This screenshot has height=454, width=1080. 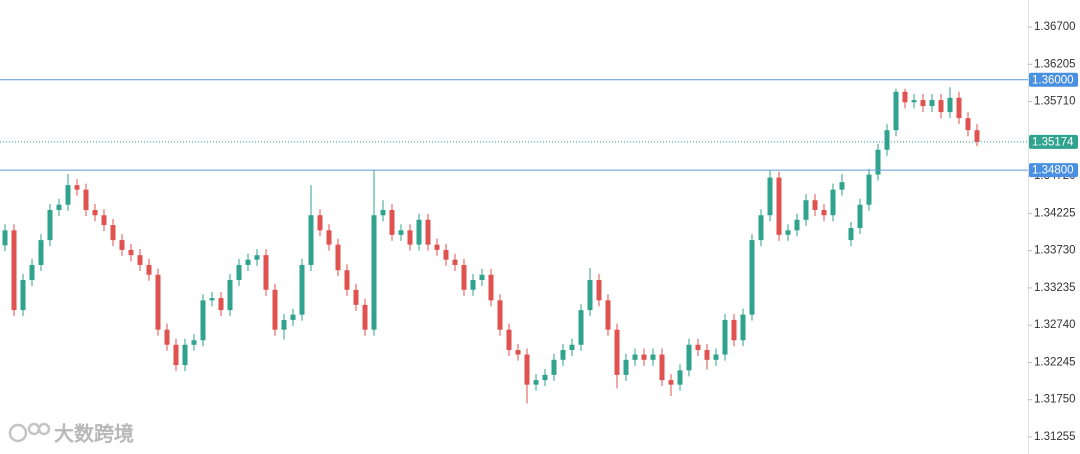 What do you see at coordinates (1055, 251) in the screenshot?
I see `y-tick-label: 1.33730` at bounding box center [1055, 251].